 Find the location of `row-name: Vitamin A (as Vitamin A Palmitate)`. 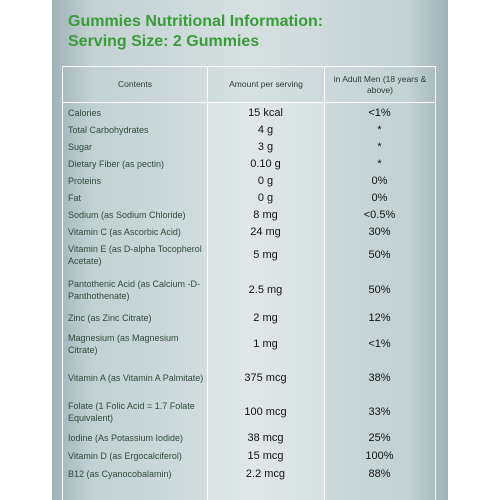

row-name: Vitamin A (as Vitamin A Palmitate) is located at coordinates (136, 378).